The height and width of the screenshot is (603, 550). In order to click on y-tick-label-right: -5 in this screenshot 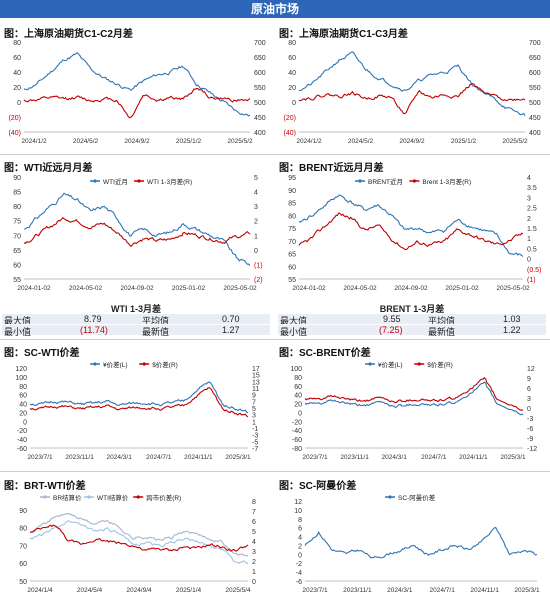, I will do `click(255, 442)`.